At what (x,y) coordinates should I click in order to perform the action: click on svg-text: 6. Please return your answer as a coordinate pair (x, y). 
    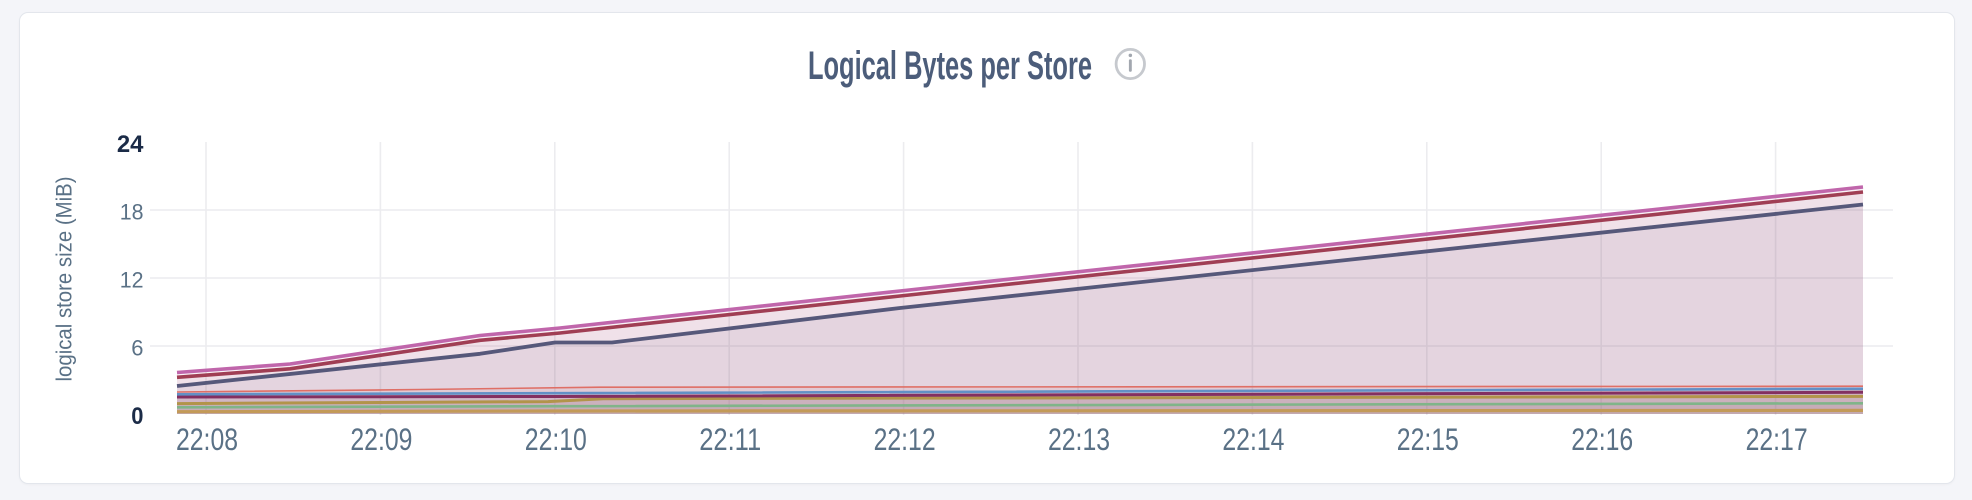
    Looking at the image, I should click on (137, 348).